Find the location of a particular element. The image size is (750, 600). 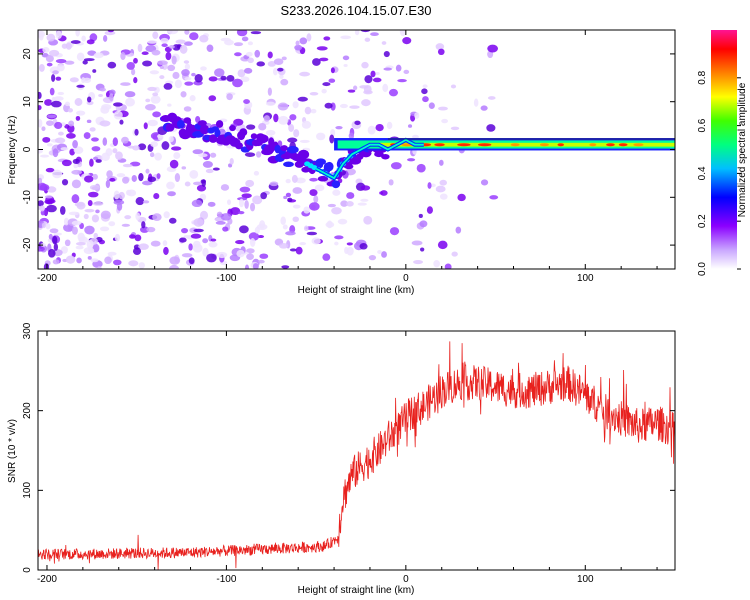

tone-peak is located at coordinates (593, 145).